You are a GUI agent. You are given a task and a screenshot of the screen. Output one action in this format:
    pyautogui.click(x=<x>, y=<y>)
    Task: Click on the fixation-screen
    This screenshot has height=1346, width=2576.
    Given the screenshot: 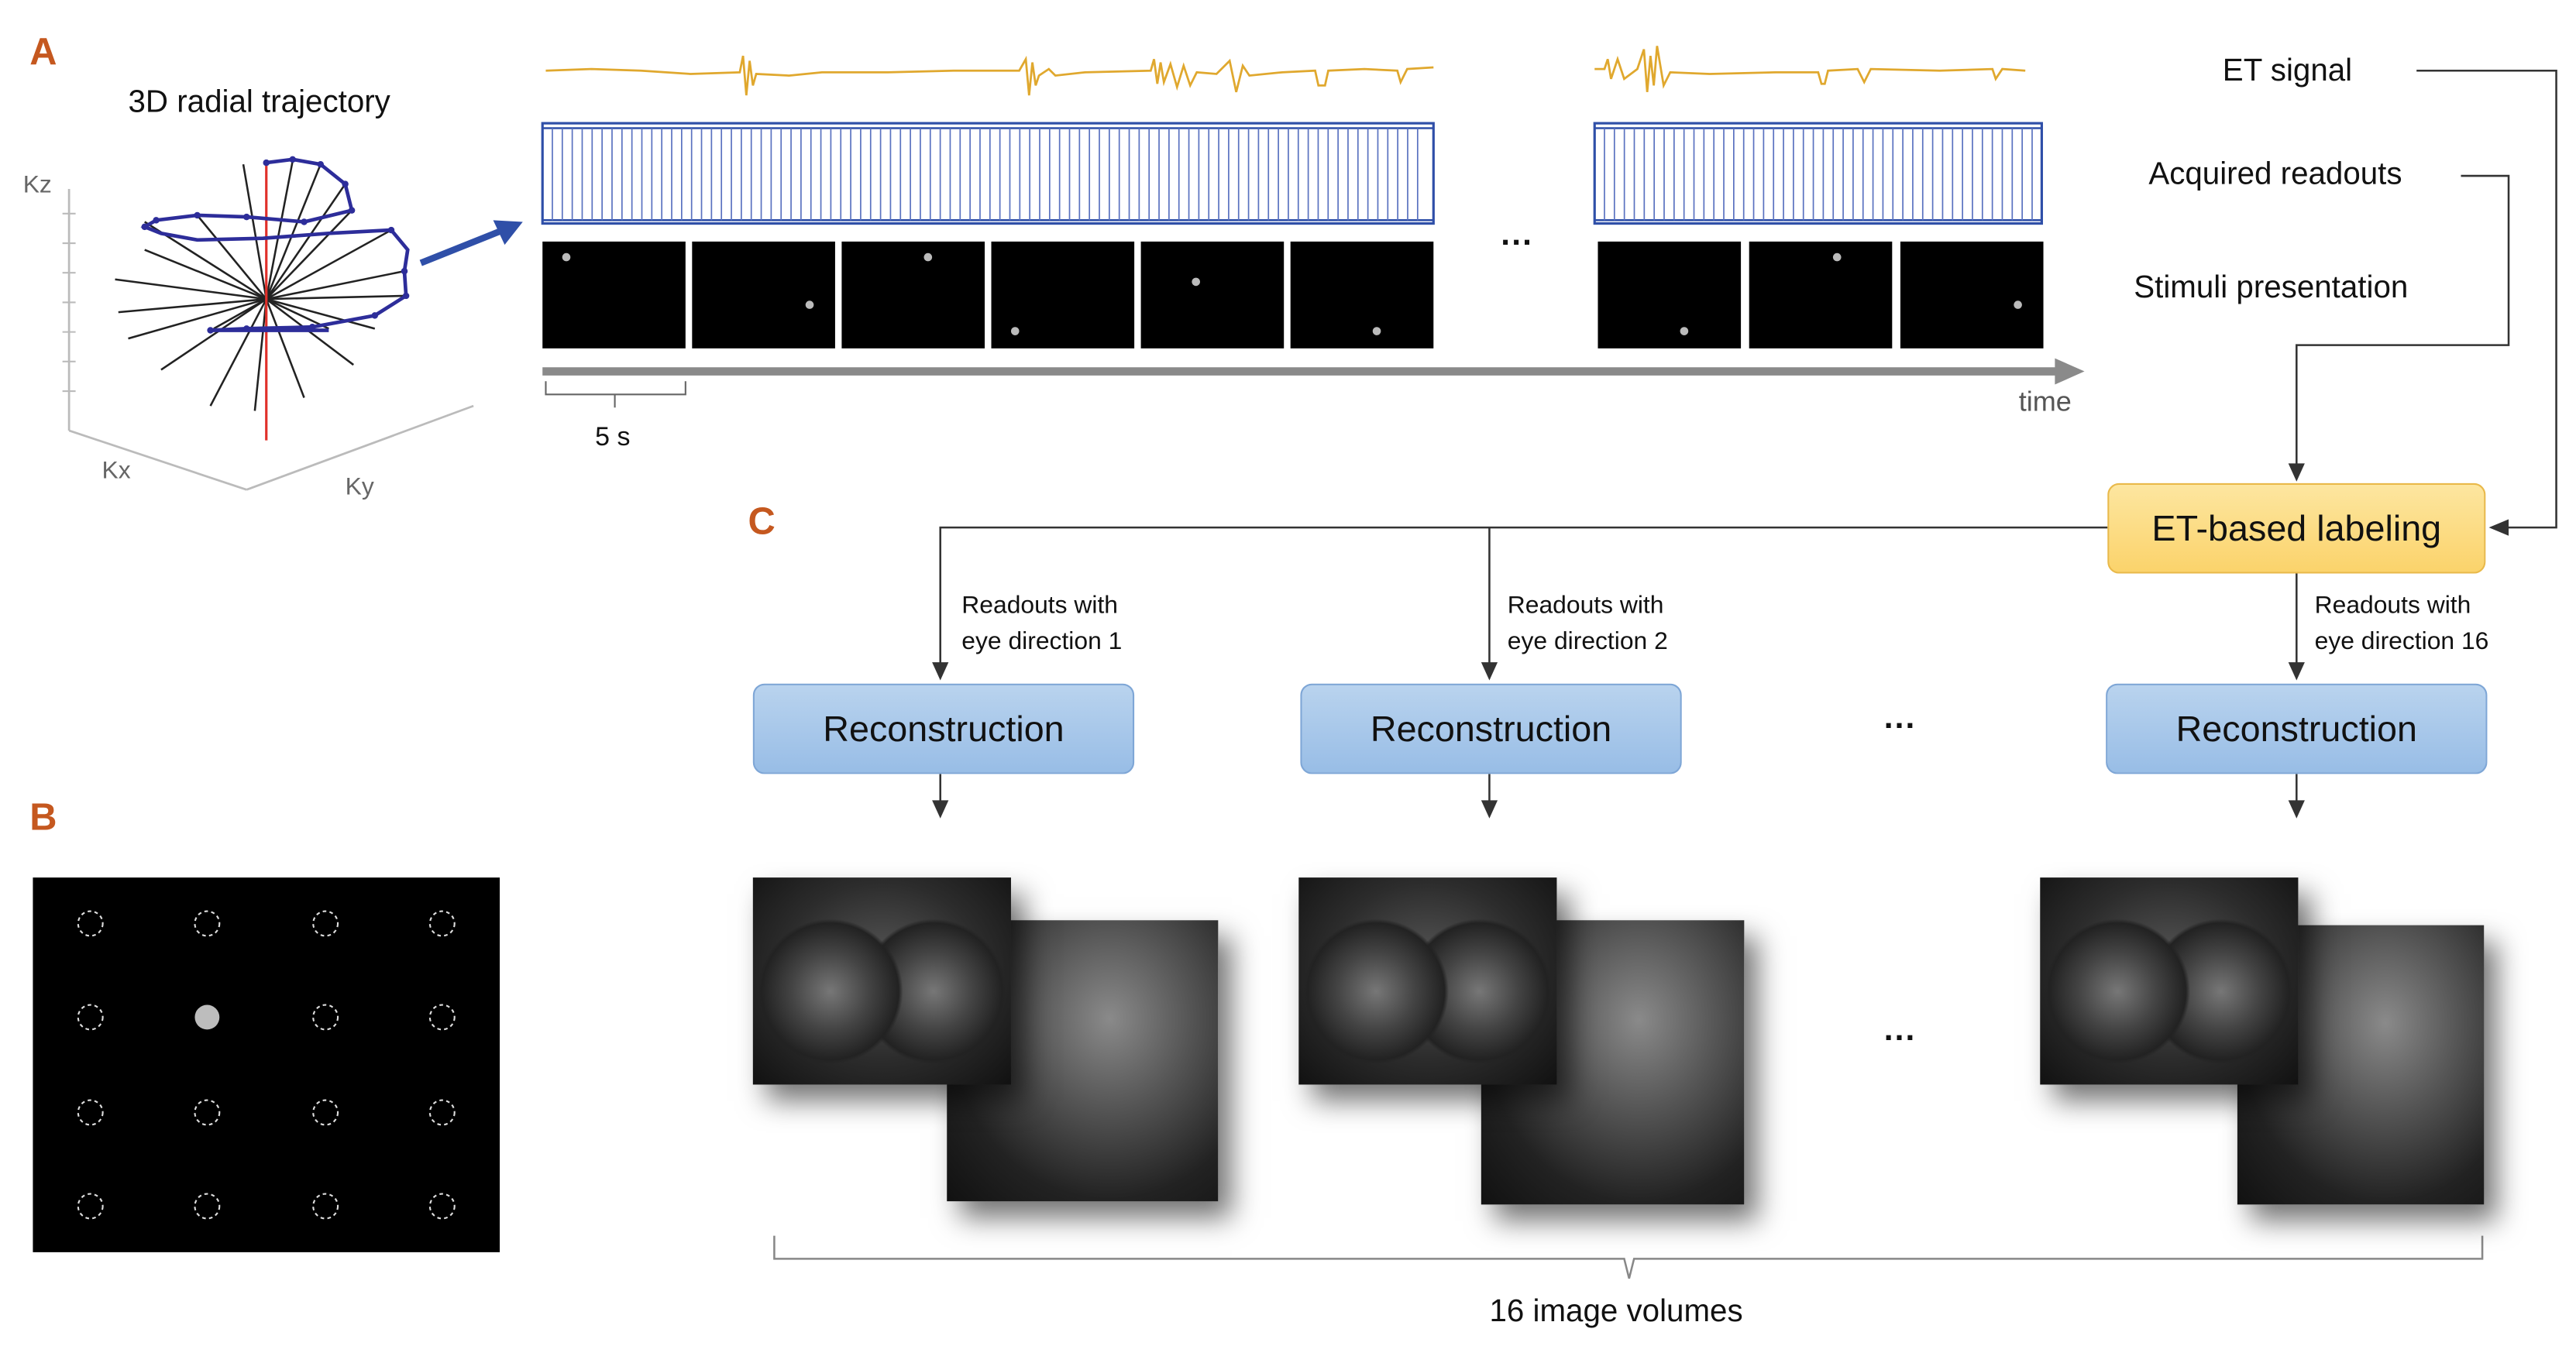 What is the action you would take?
    pyautogui.click(x=266, y=1064)
    